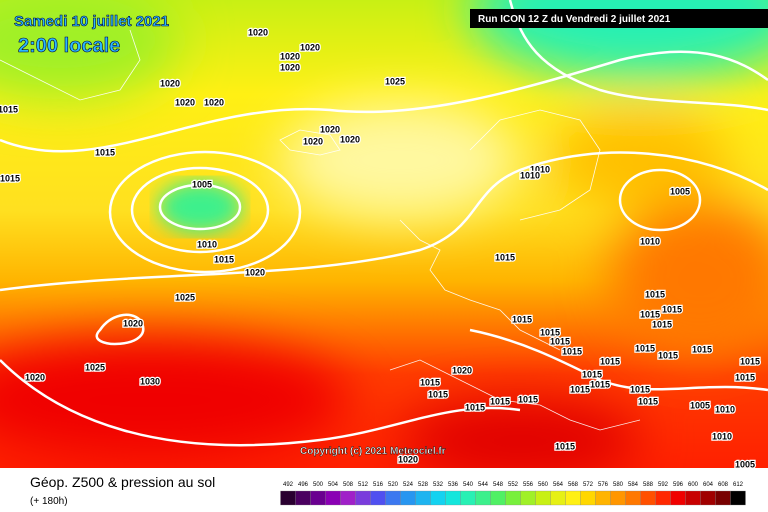 This screenshot has width=768, height=512. What do you see at coordinates (333, 485) in the screenshot?
I see `legend-label: 504` at bounding box center [333, 485].